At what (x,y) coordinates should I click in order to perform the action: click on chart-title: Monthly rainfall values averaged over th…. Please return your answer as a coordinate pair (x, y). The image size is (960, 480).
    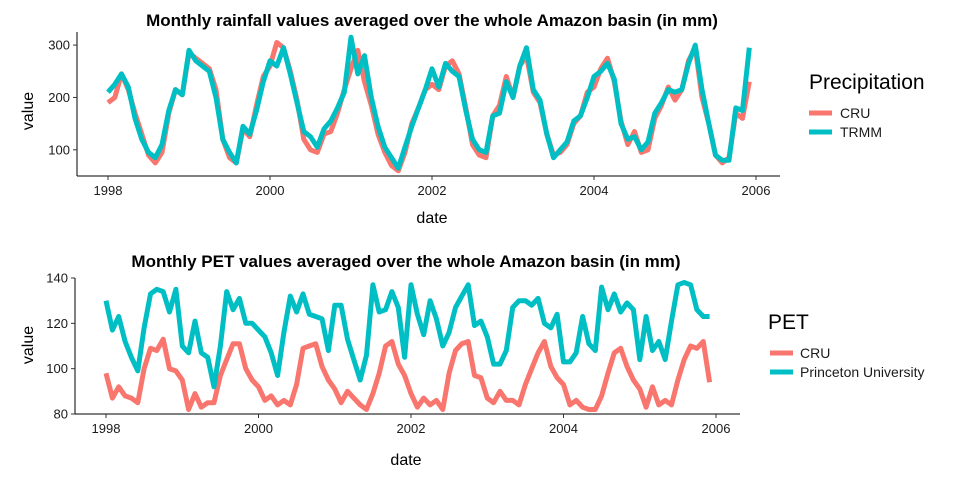
    Looking at the image, I should click on (432, 20).